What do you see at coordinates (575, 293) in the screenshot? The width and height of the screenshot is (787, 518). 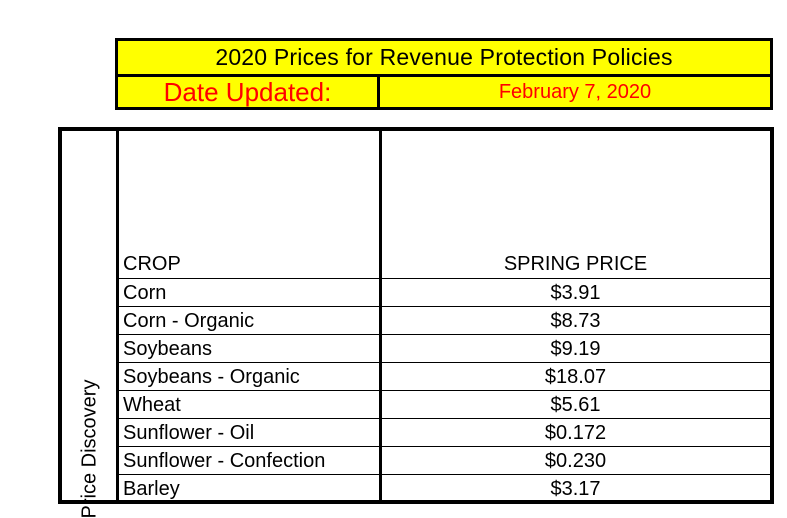 I see `price-cell: $3.91` at bounding box center [575, 293].